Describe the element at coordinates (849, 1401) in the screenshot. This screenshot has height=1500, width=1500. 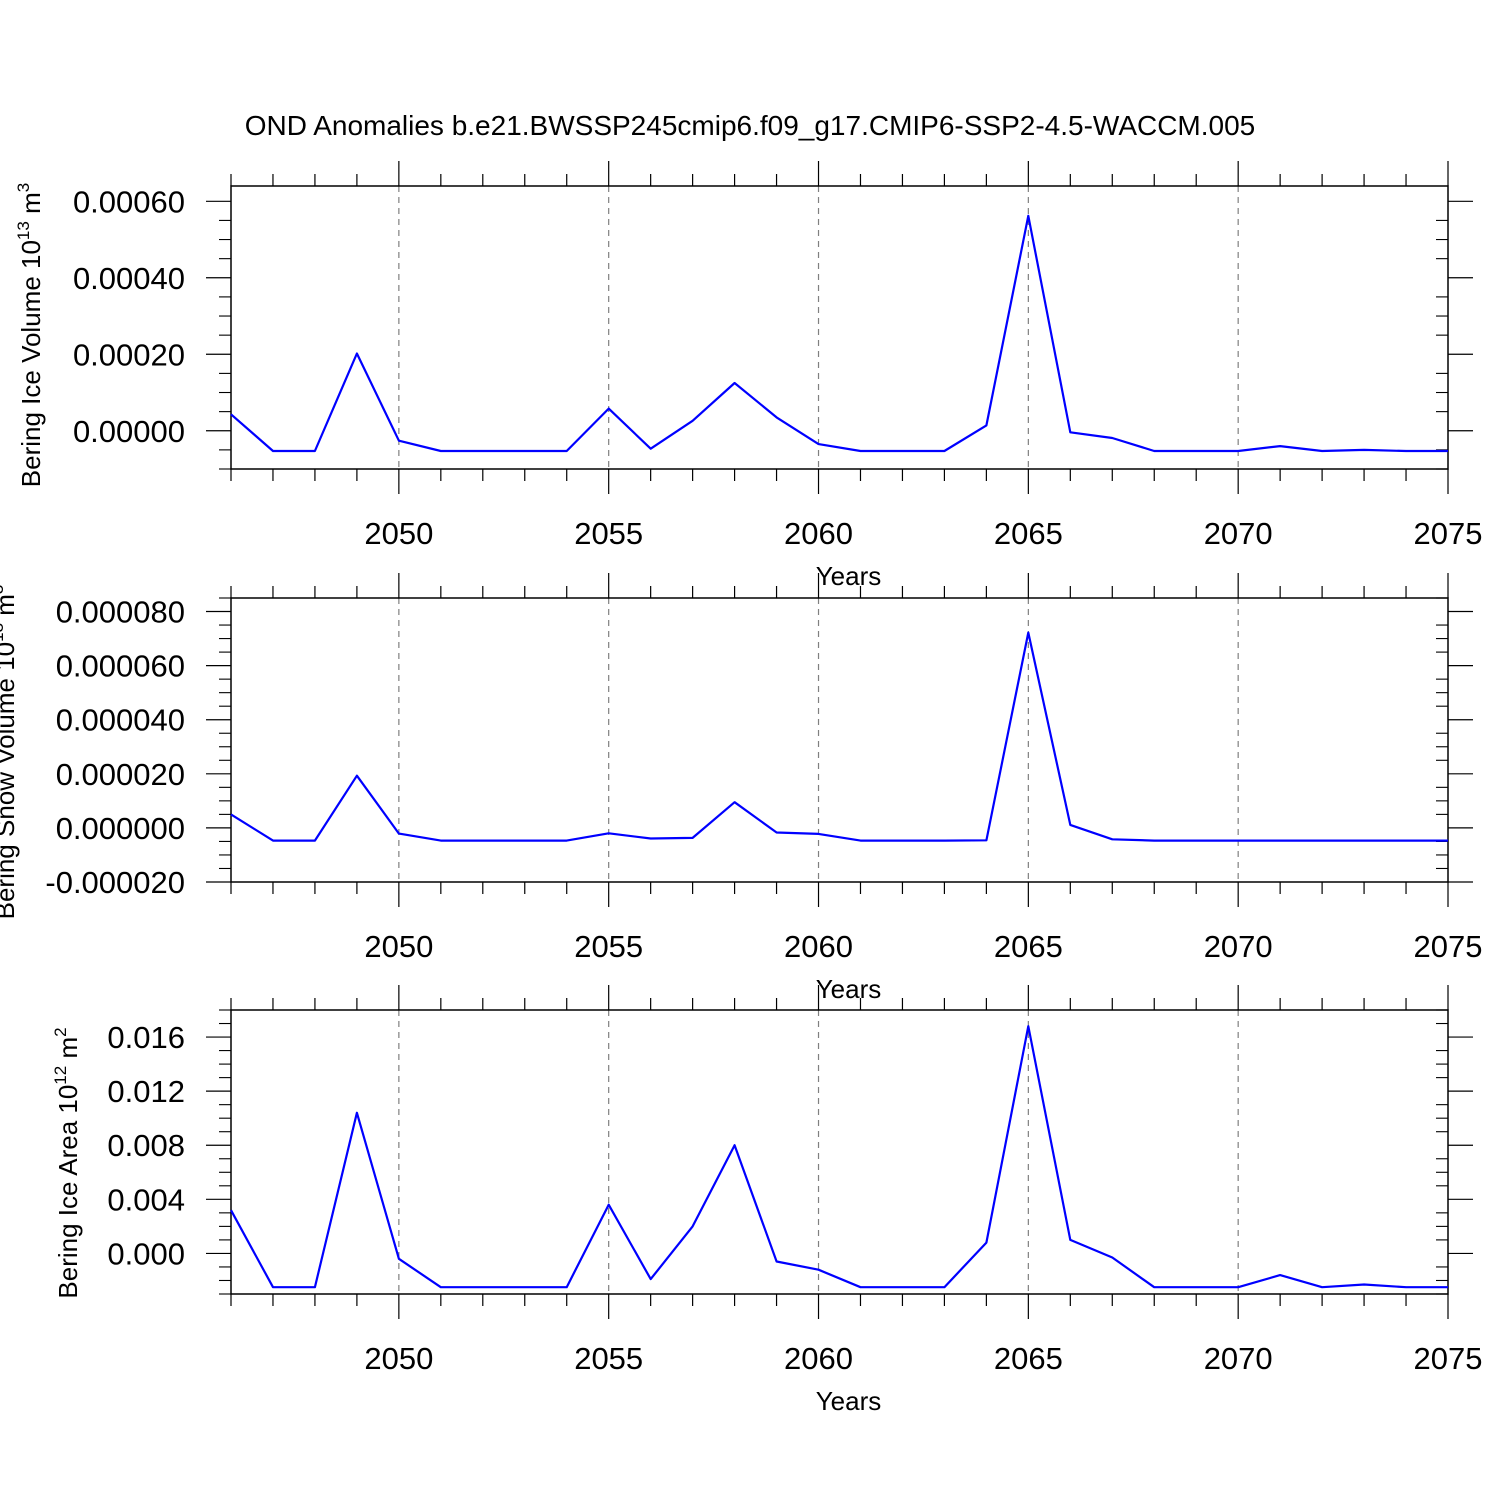
I see `ice-area-x-axis-title: Years` at that location.